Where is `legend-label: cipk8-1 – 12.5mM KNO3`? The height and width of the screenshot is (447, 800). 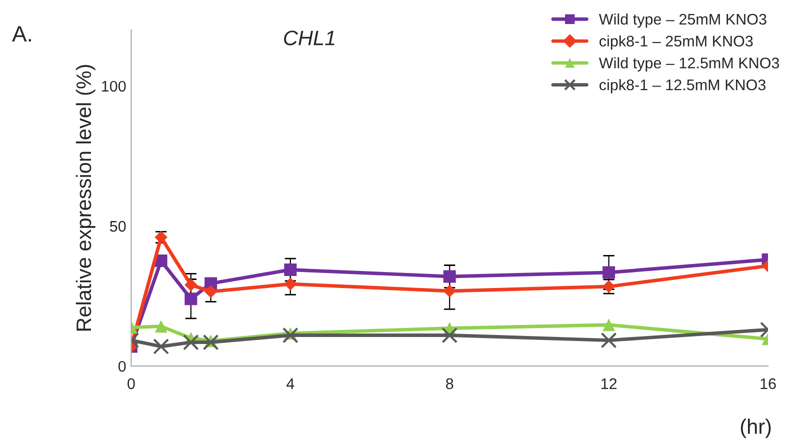
legend-label: cipk8-1 – 12.5mM KNO3 is located at coordinates (683, 86).